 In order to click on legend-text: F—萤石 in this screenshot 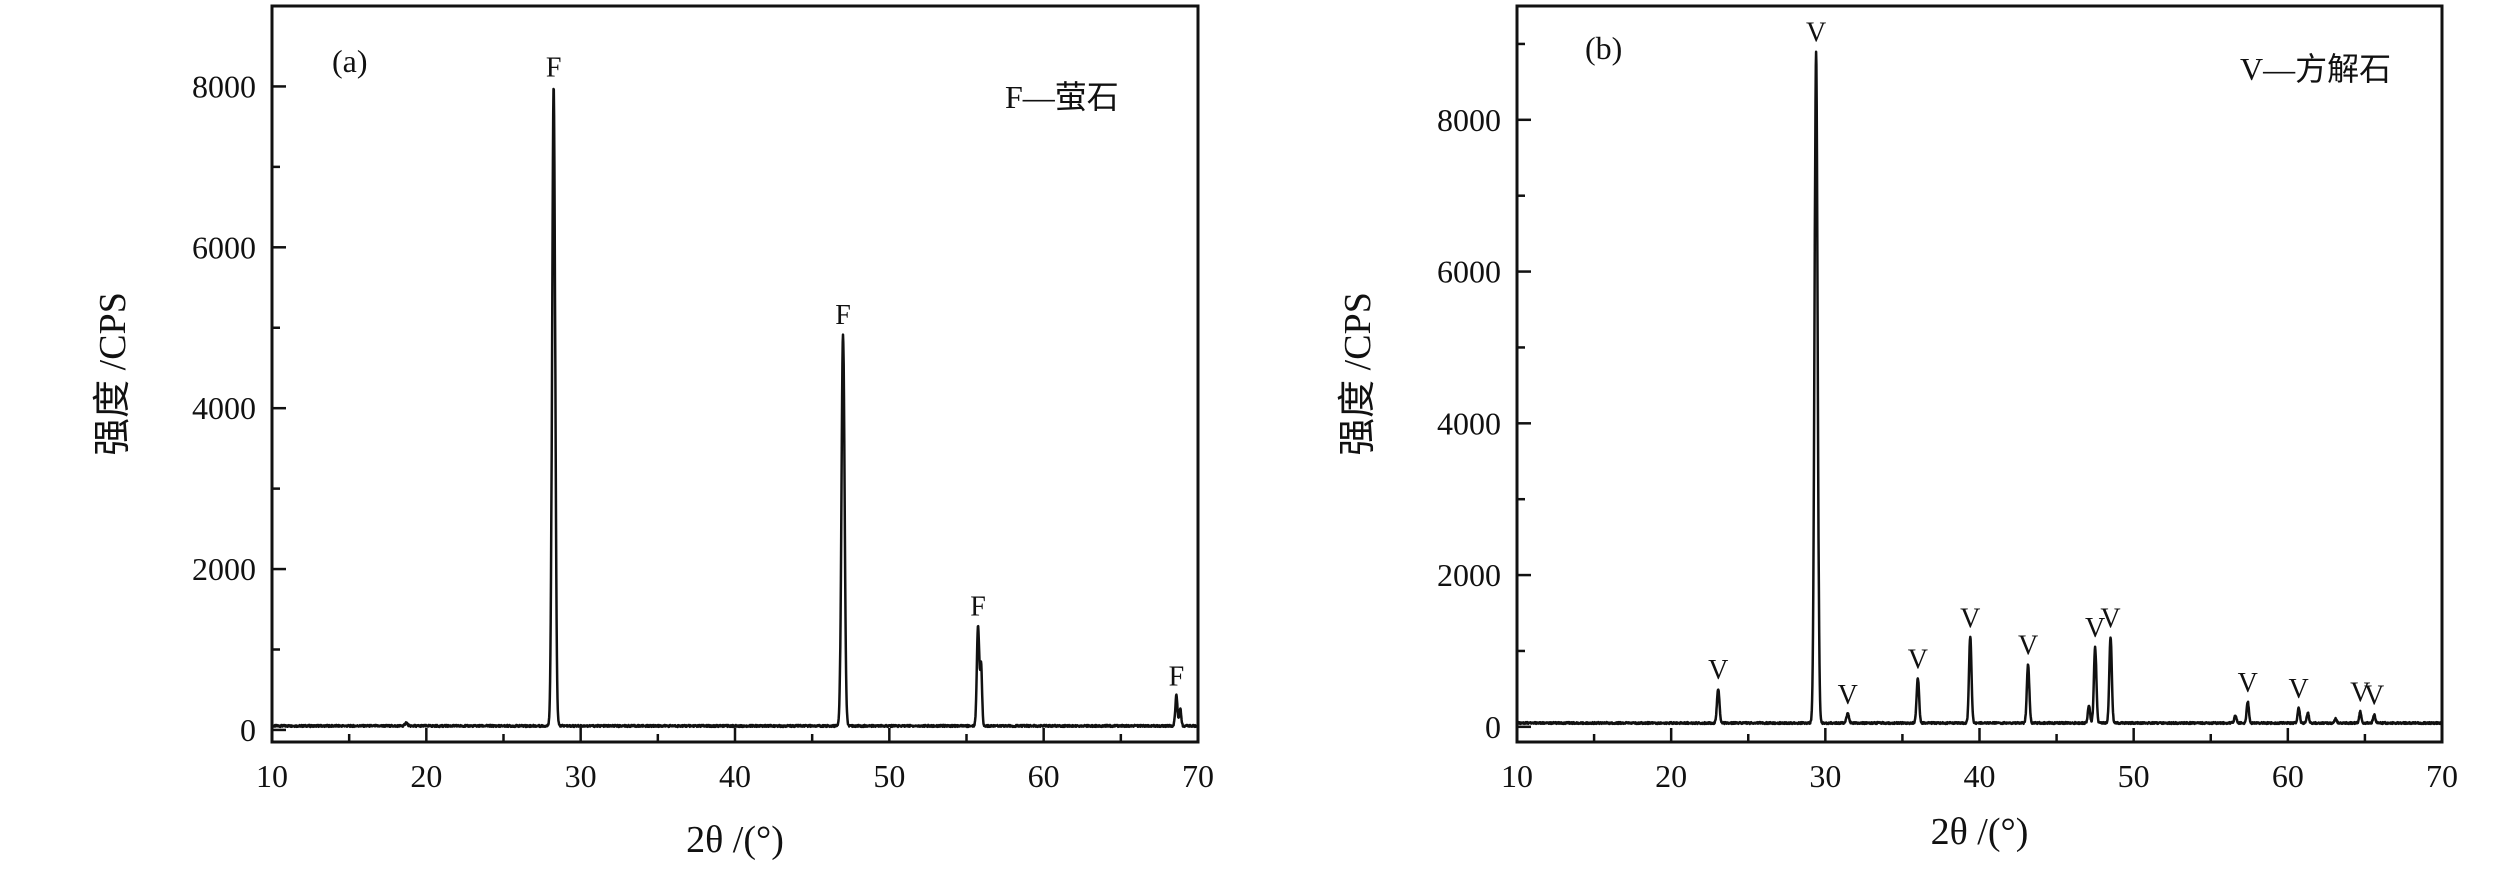, I will do `click(1062, 97)`.